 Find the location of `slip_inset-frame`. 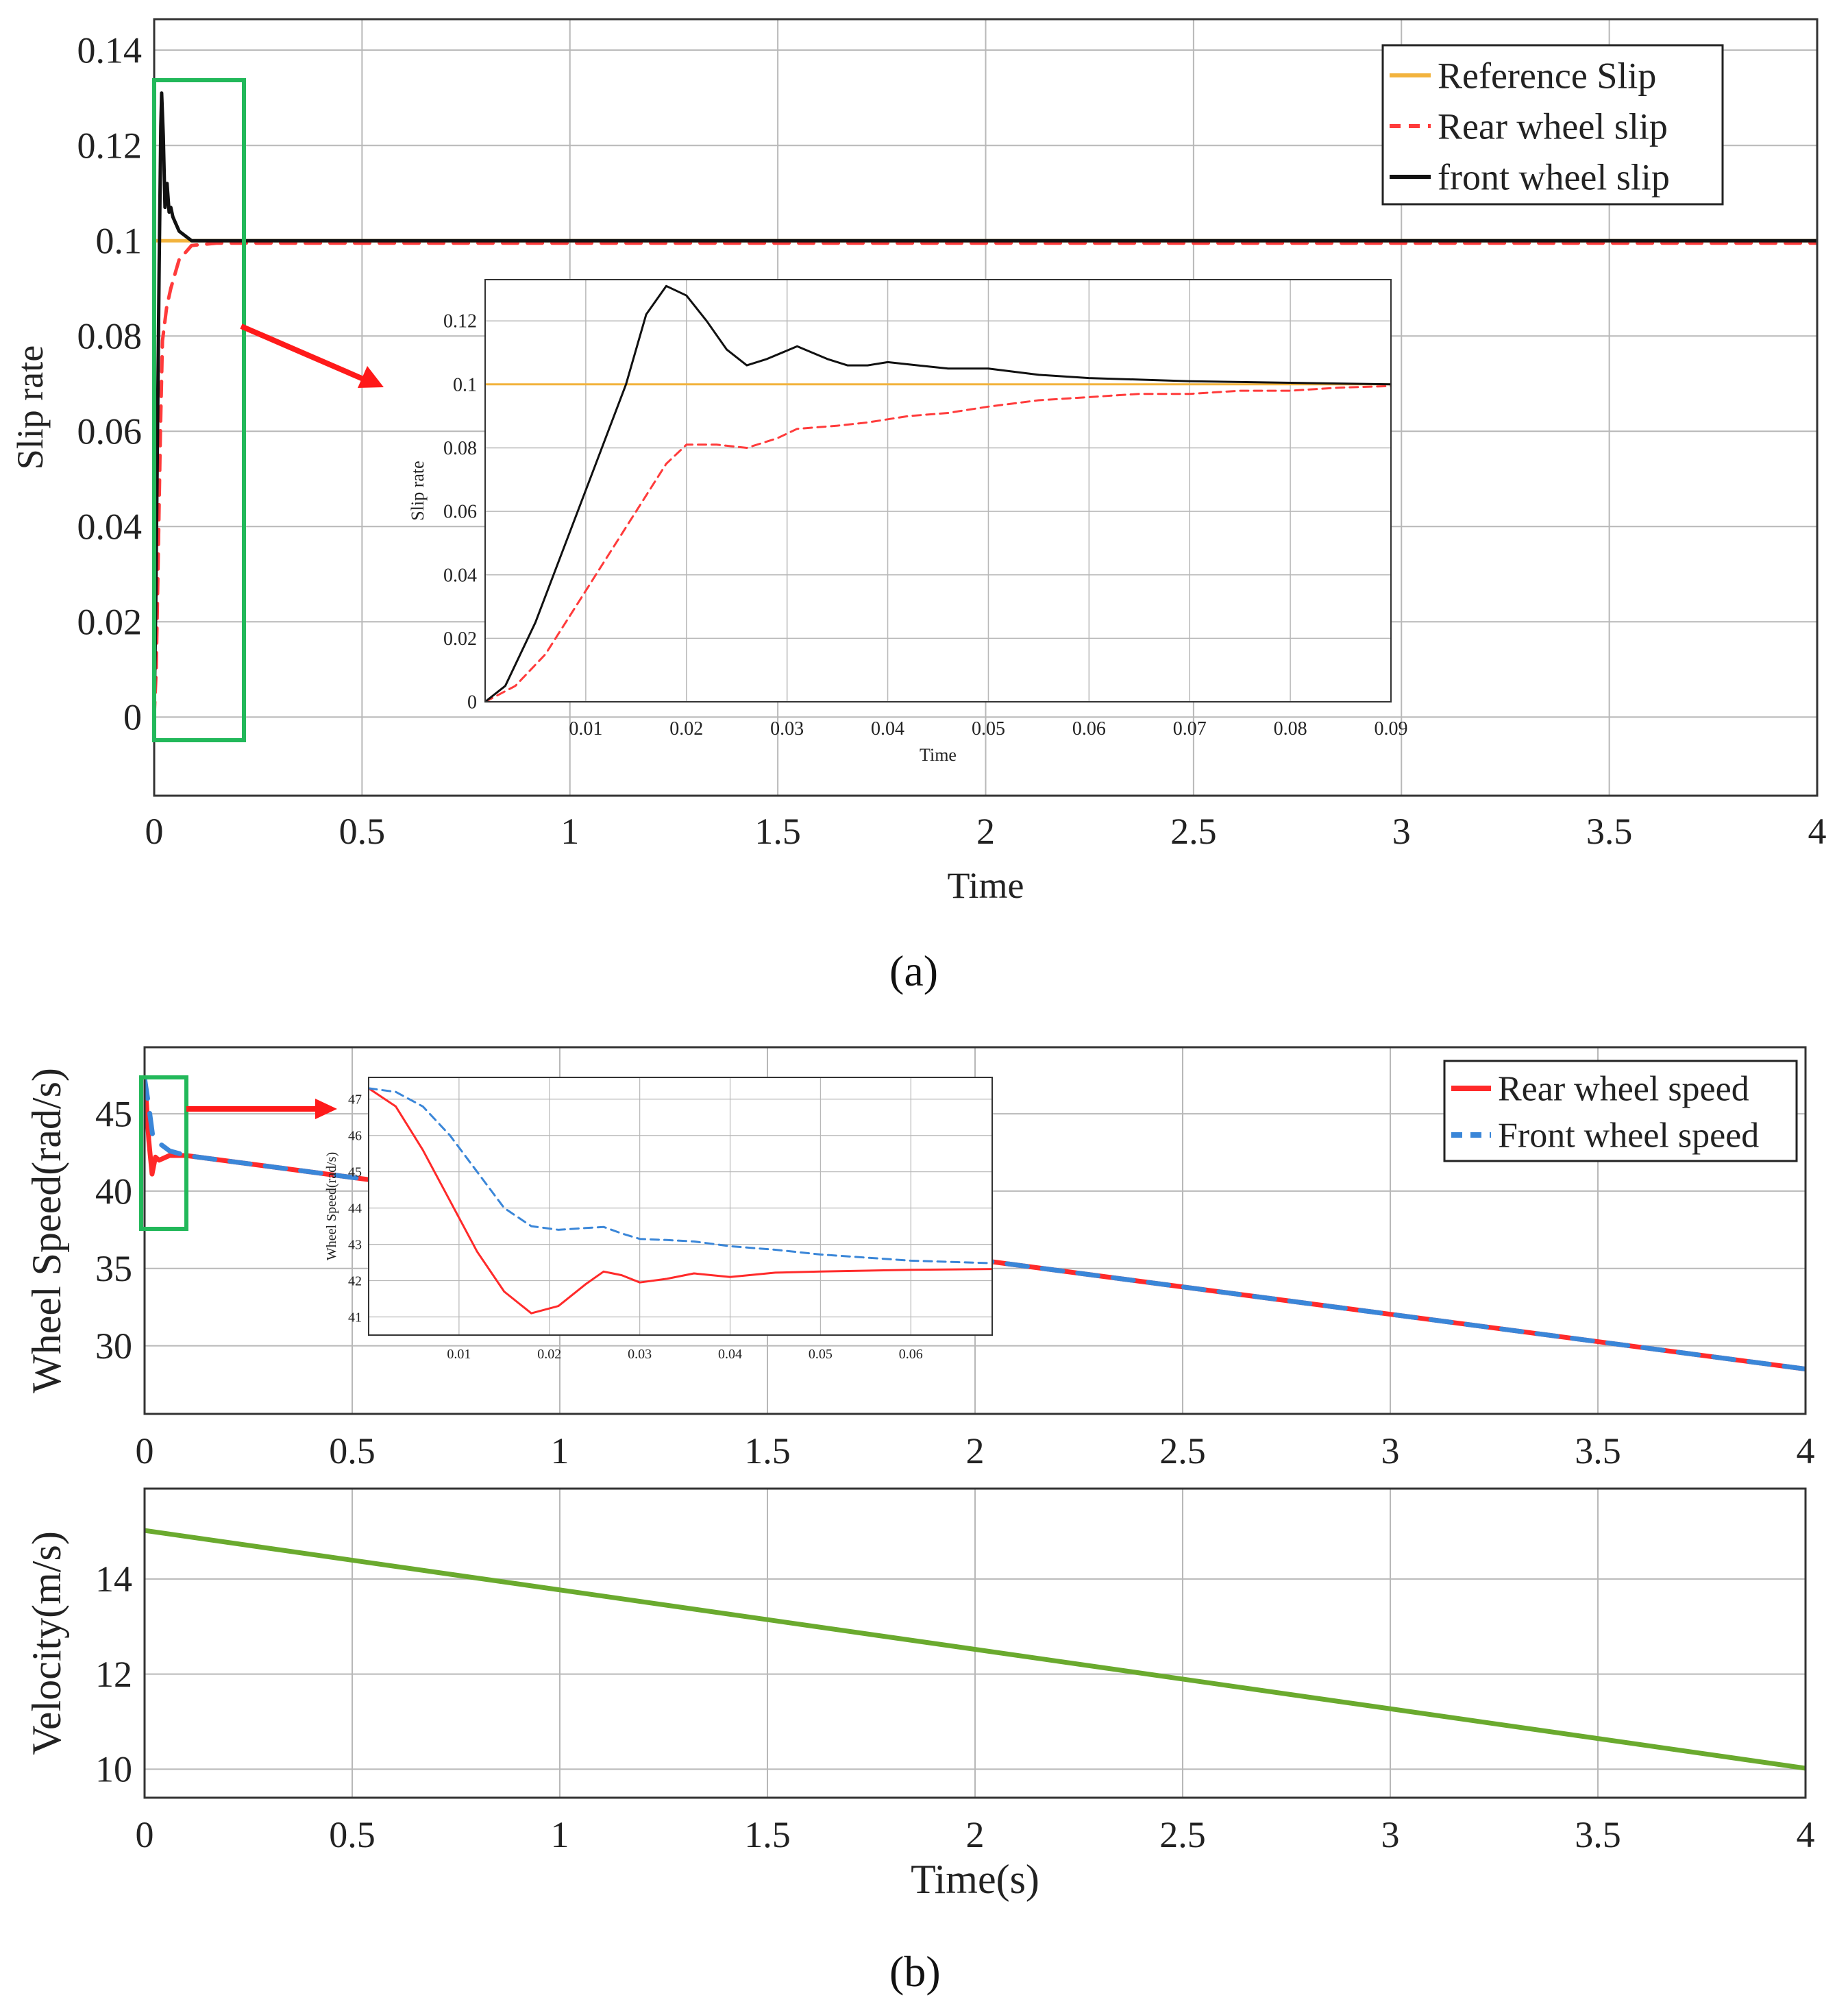

slip_inset-frame is located at coordinates (938, 490).